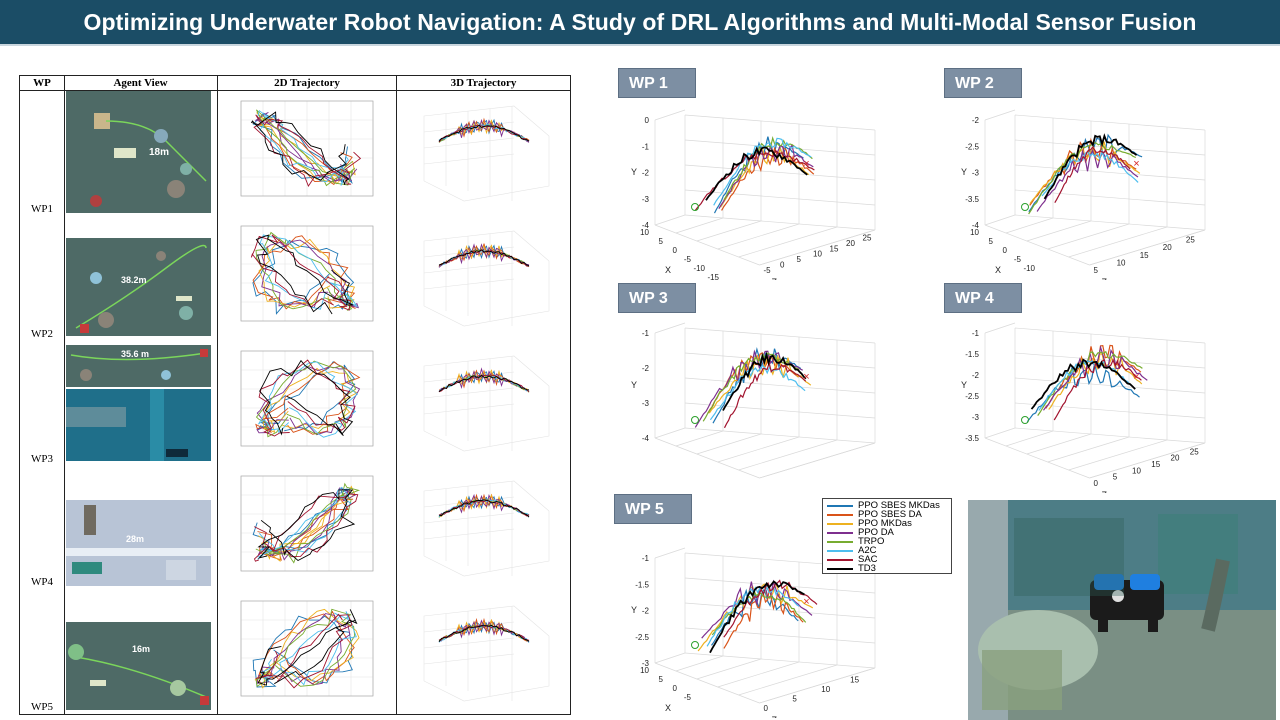 The image size is (1280, 720). I want to click on distance-label: 18m, so click(159, 152).